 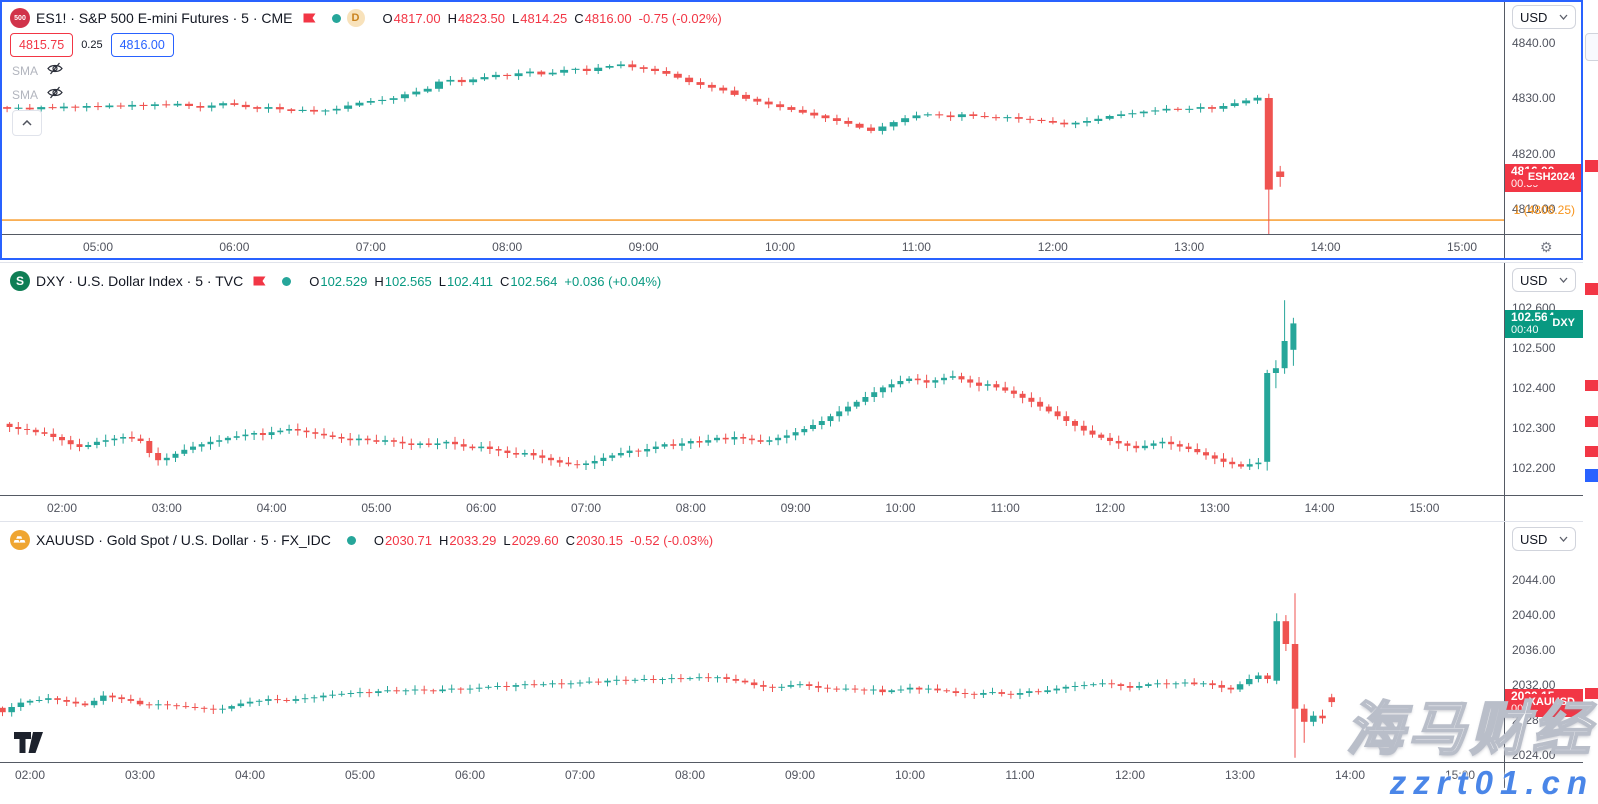 I want to click on price-tick: 4830.00, so click(x=1534, y=98).